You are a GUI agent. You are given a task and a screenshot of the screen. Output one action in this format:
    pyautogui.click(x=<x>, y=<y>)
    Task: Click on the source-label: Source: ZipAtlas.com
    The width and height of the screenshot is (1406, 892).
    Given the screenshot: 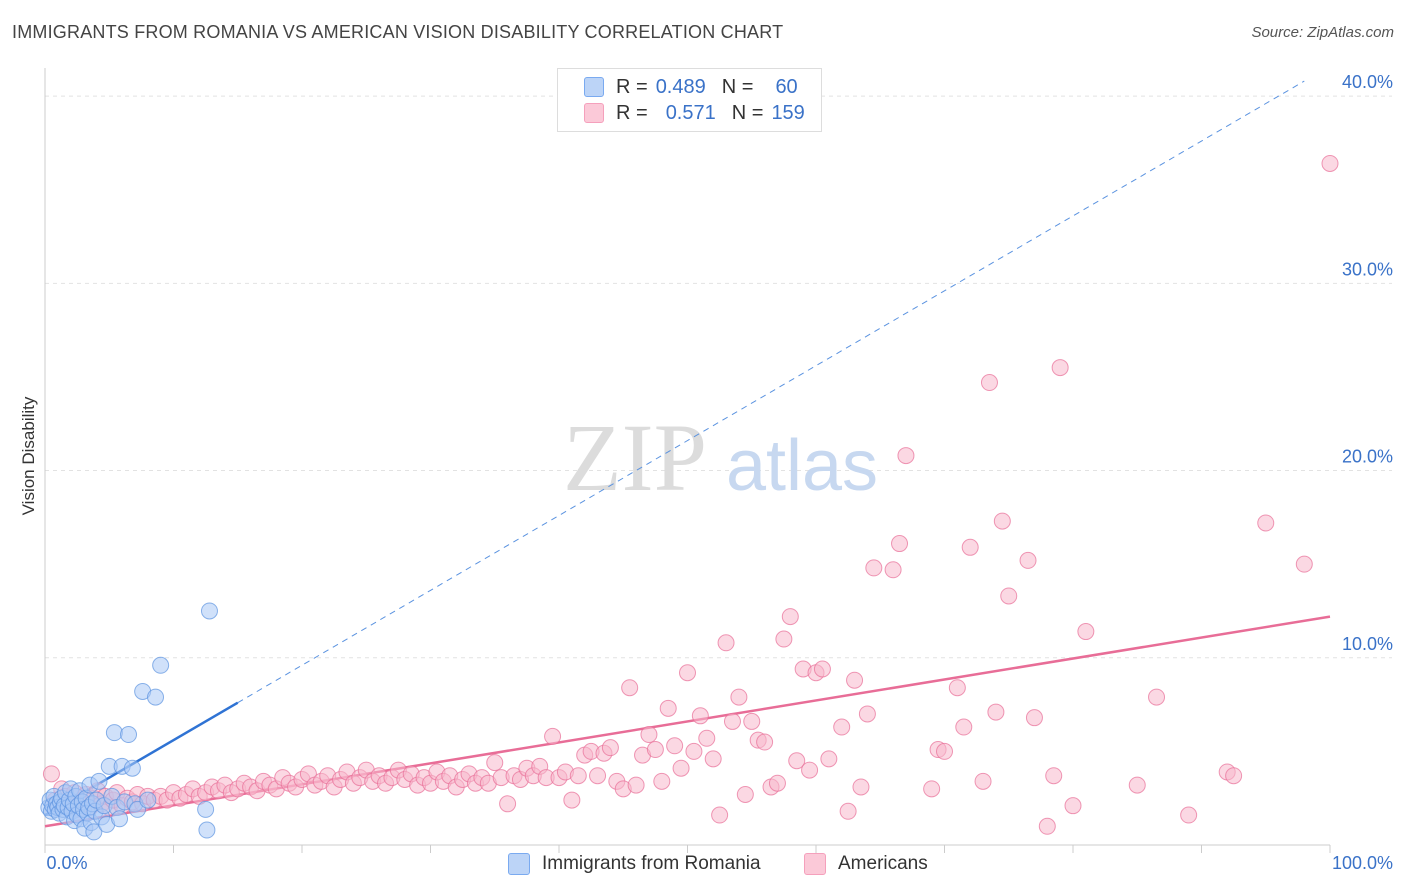 What is the action you would take?
    pyautogui.click(x=1322, y=32)
    